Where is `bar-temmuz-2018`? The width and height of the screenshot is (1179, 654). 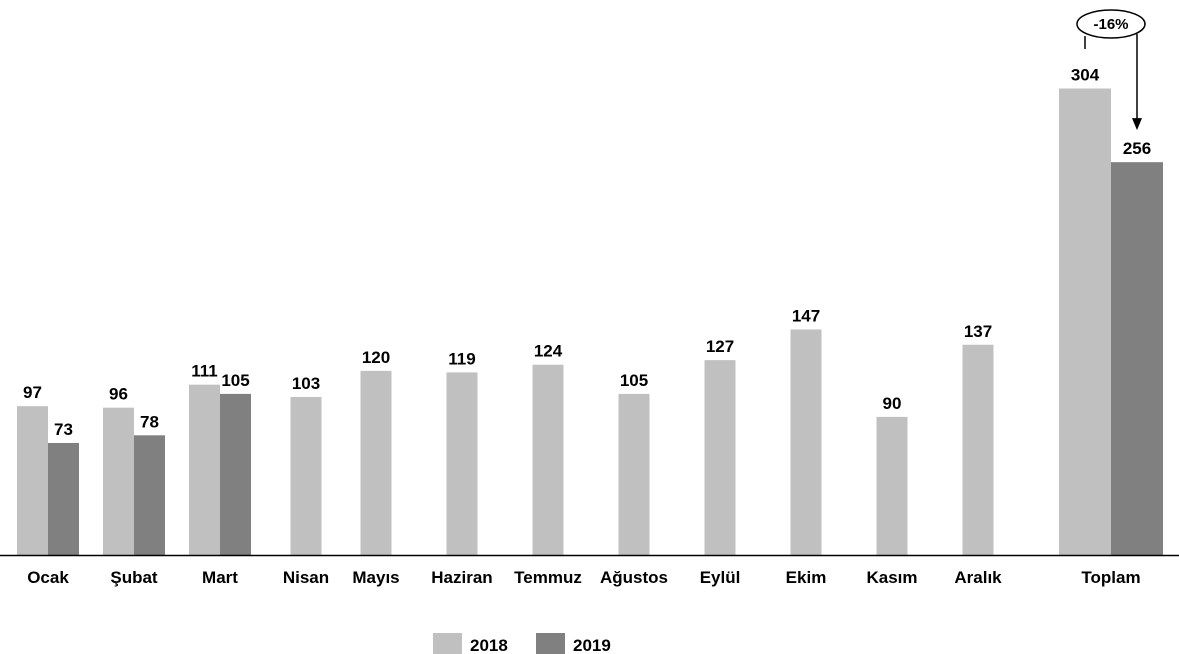 bar-temmuz-2018 is located at coordinates (548, 459).